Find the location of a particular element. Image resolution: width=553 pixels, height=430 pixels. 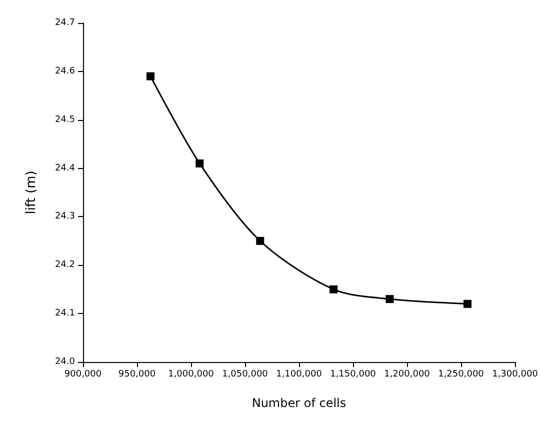

x-tick-label: 950,000 is located at coordinates (137, 375).